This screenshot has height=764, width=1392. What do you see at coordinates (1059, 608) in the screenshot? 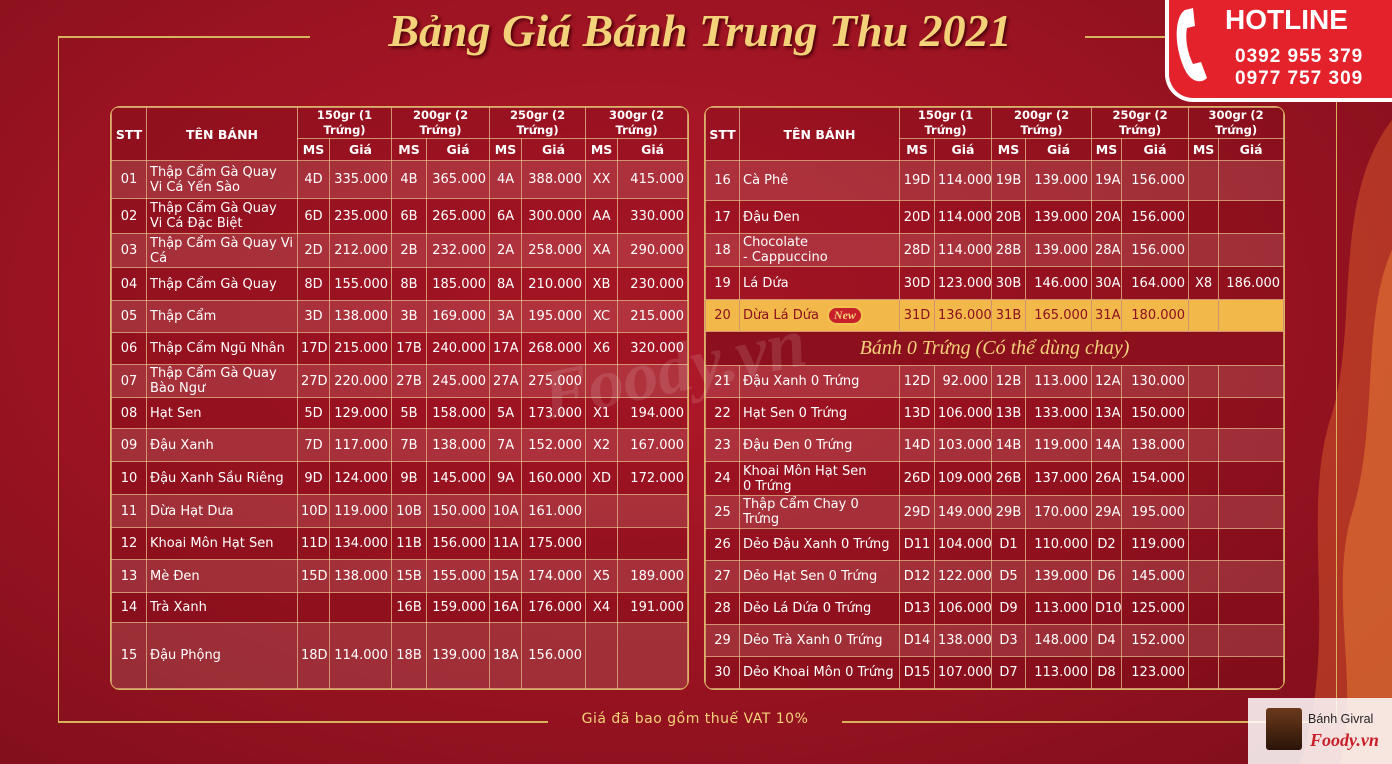
I see `price-cell: 113.000` at bounding box center [1059, 608].